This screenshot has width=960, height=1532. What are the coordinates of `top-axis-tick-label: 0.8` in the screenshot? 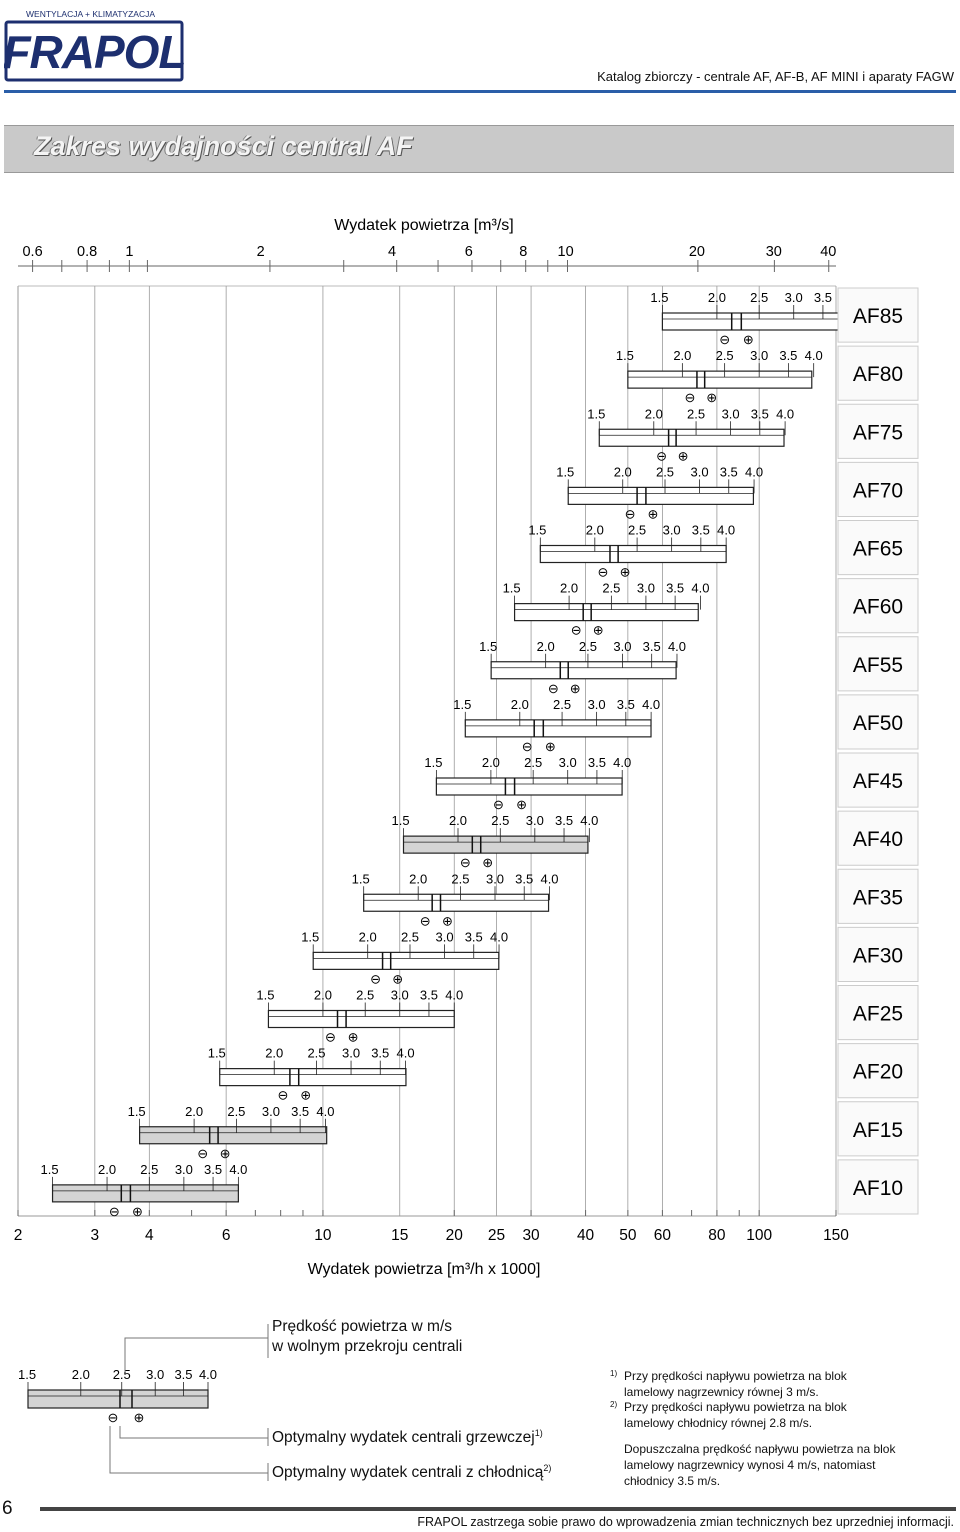 It's located at (87, 252).